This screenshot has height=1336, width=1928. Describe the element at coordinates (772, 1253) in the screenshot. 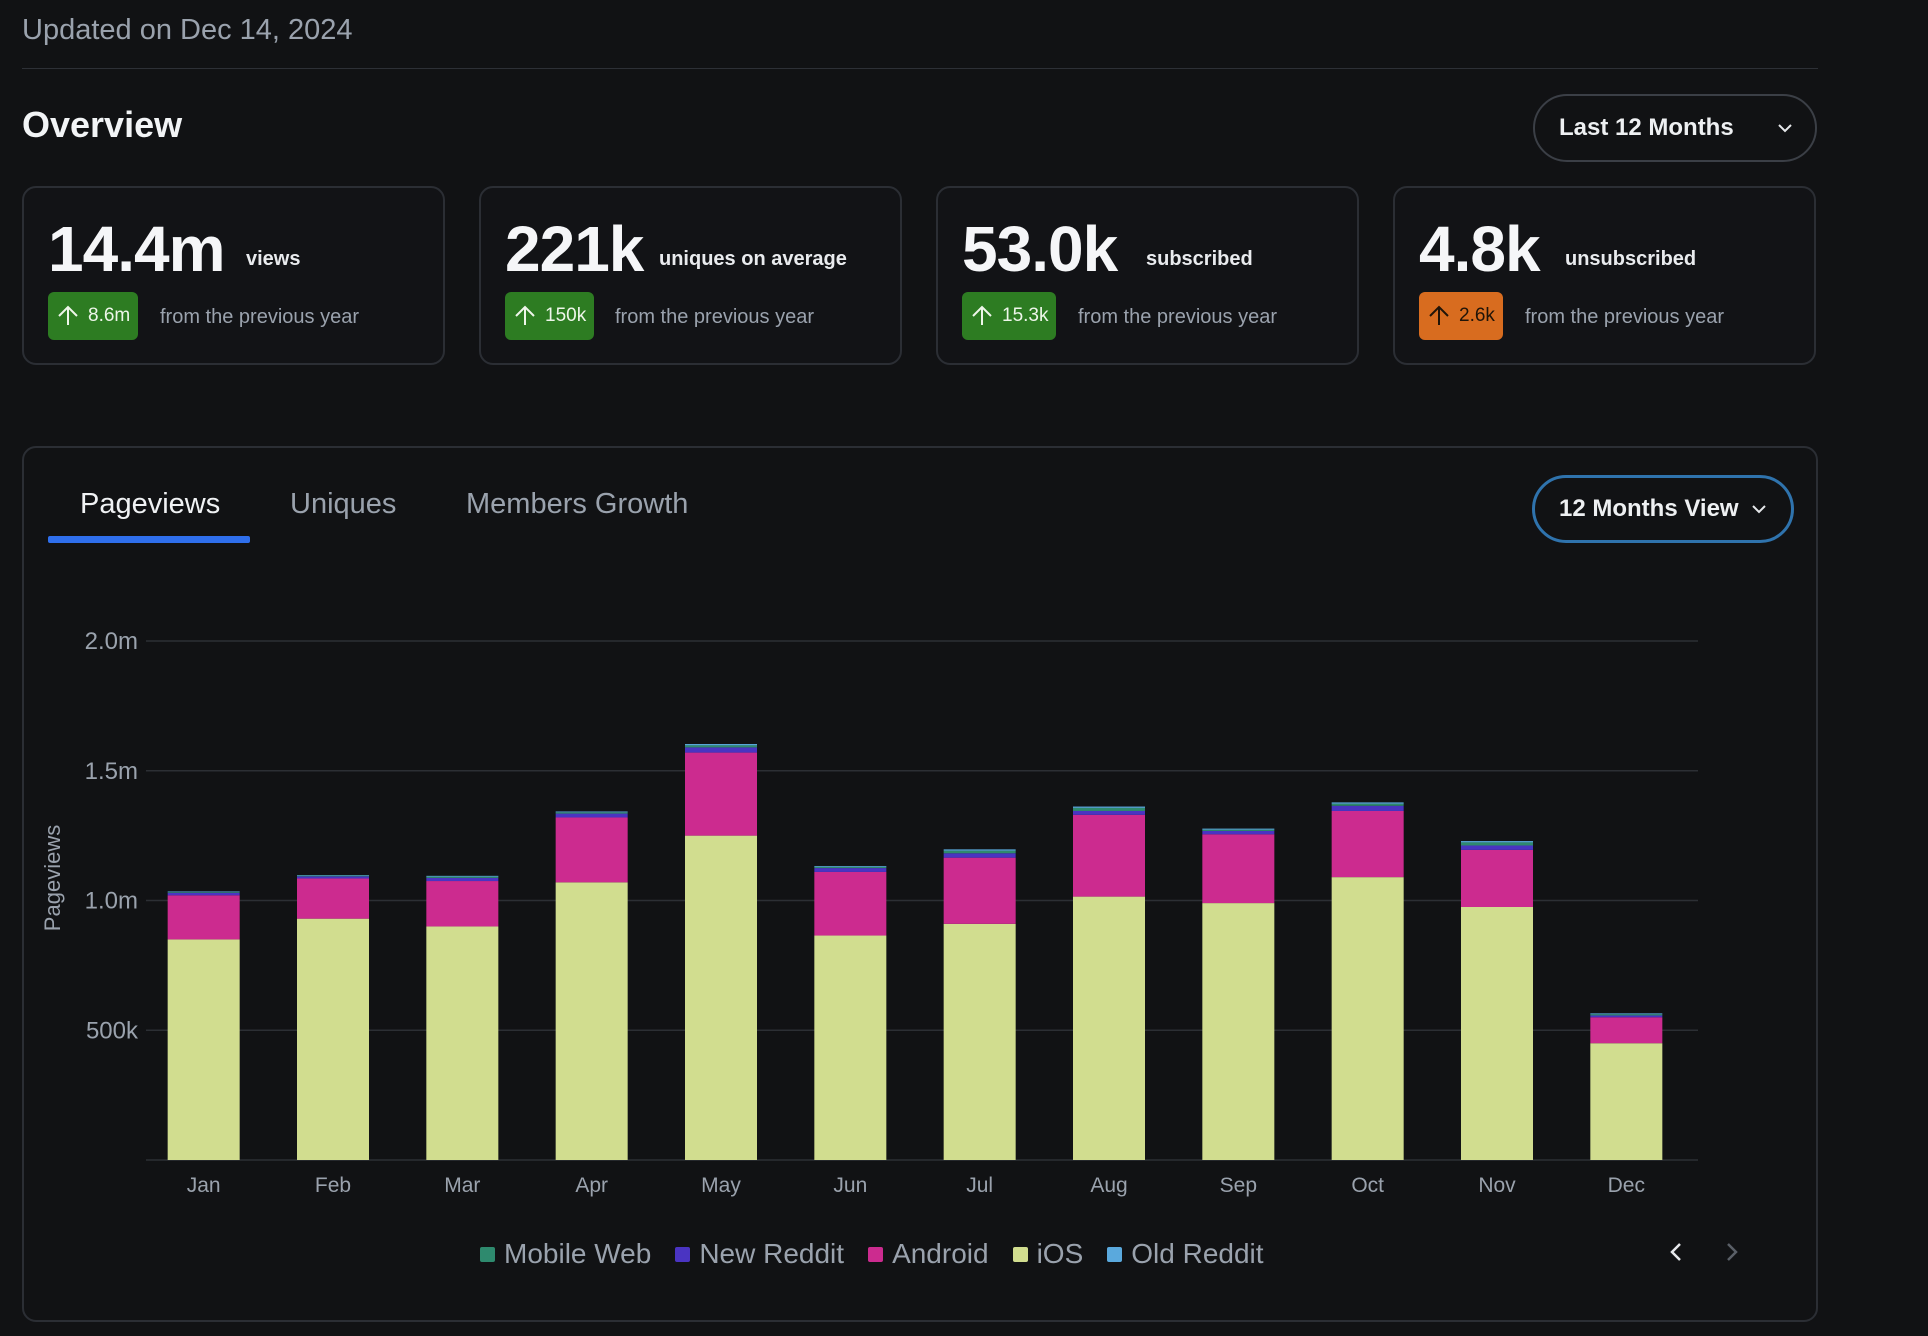

I see `legend-label: New Reddit` at that location.